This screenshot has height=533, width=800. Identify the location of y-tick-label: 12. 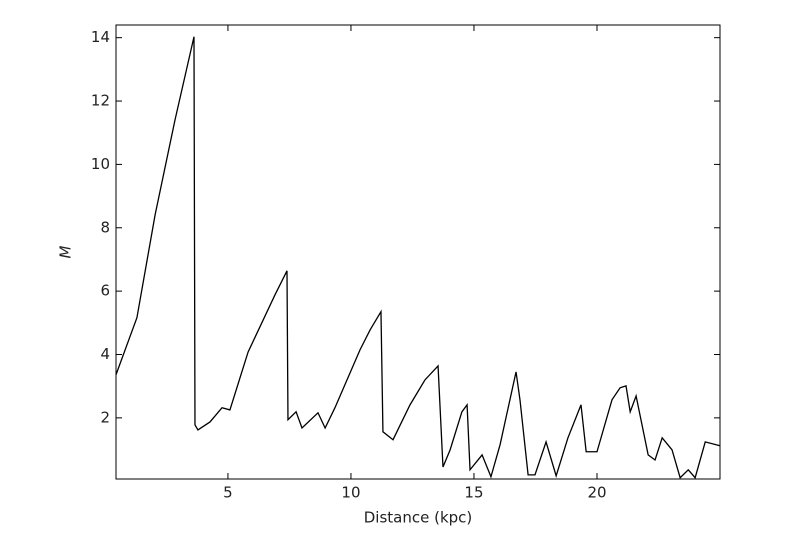
(100, 101).